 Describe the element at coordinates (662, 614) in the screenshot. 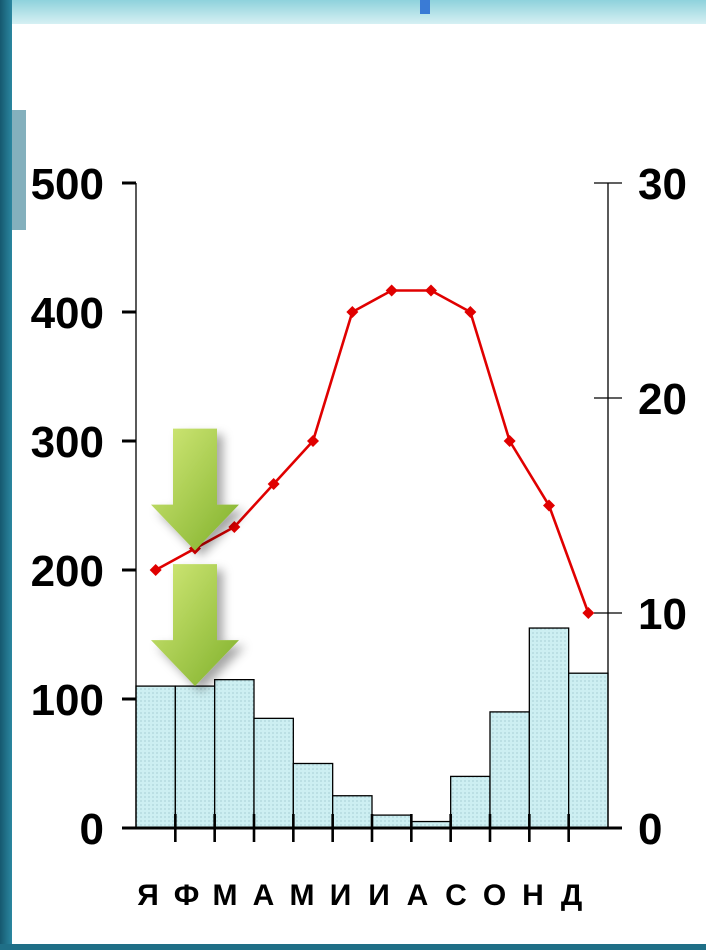

I see `right-axis-tick-label: 10` at that location.